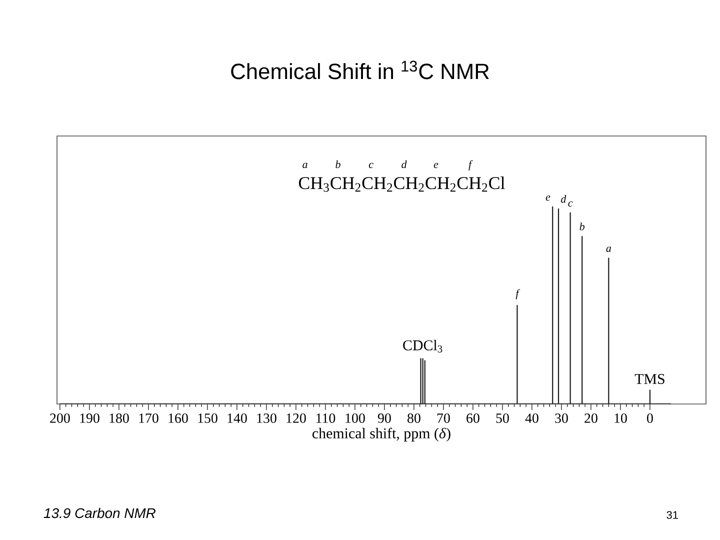 This screenshot has height=540, width=720. Describe the element at coordinates (620, 418) in the screenshot. I see `x-tick-label: 10` at that location.